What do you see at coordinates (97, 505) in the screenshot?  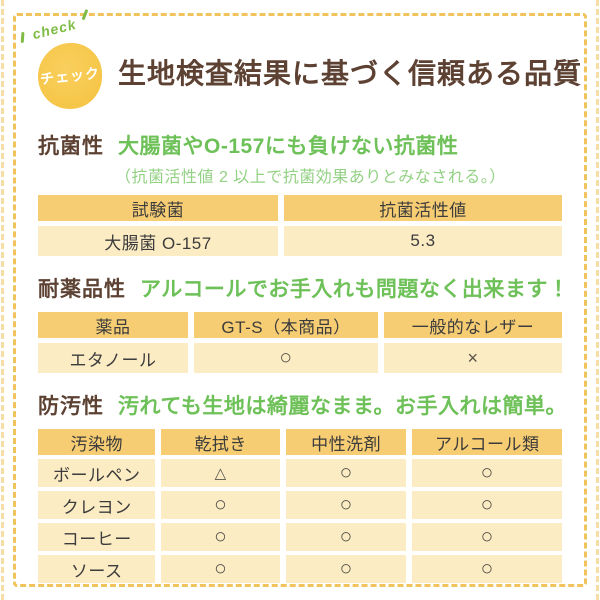 I see `table-cell: クレヨン` at bounding box center [97, 505].